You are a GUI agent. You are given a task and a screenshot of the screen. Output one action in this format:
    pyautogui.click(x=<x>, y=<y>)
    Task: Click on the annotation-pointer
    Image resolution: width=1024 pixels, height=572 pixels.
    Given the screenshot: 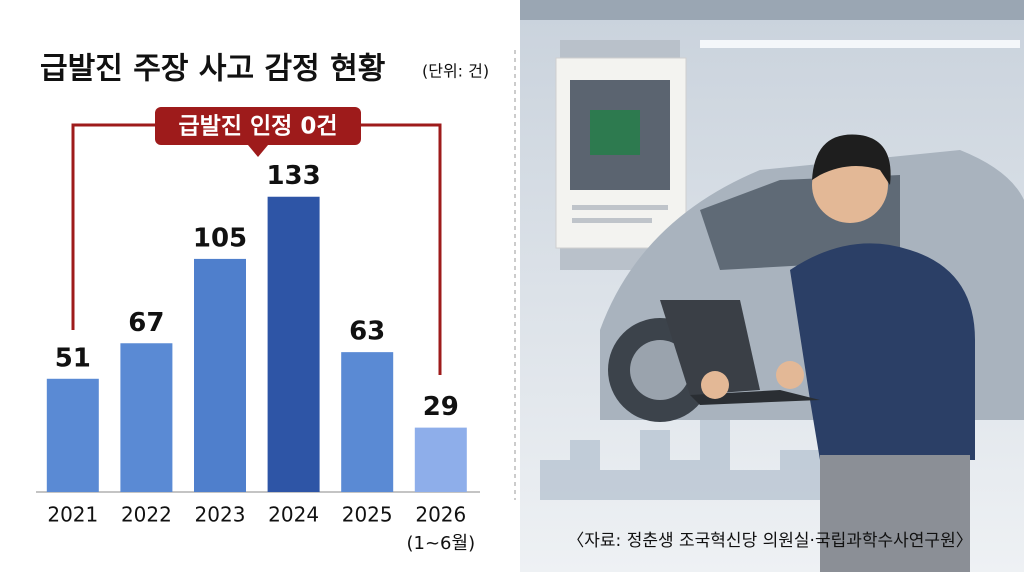 What is the action you would take?
    pyautogui.click(x=258, y=151)
    